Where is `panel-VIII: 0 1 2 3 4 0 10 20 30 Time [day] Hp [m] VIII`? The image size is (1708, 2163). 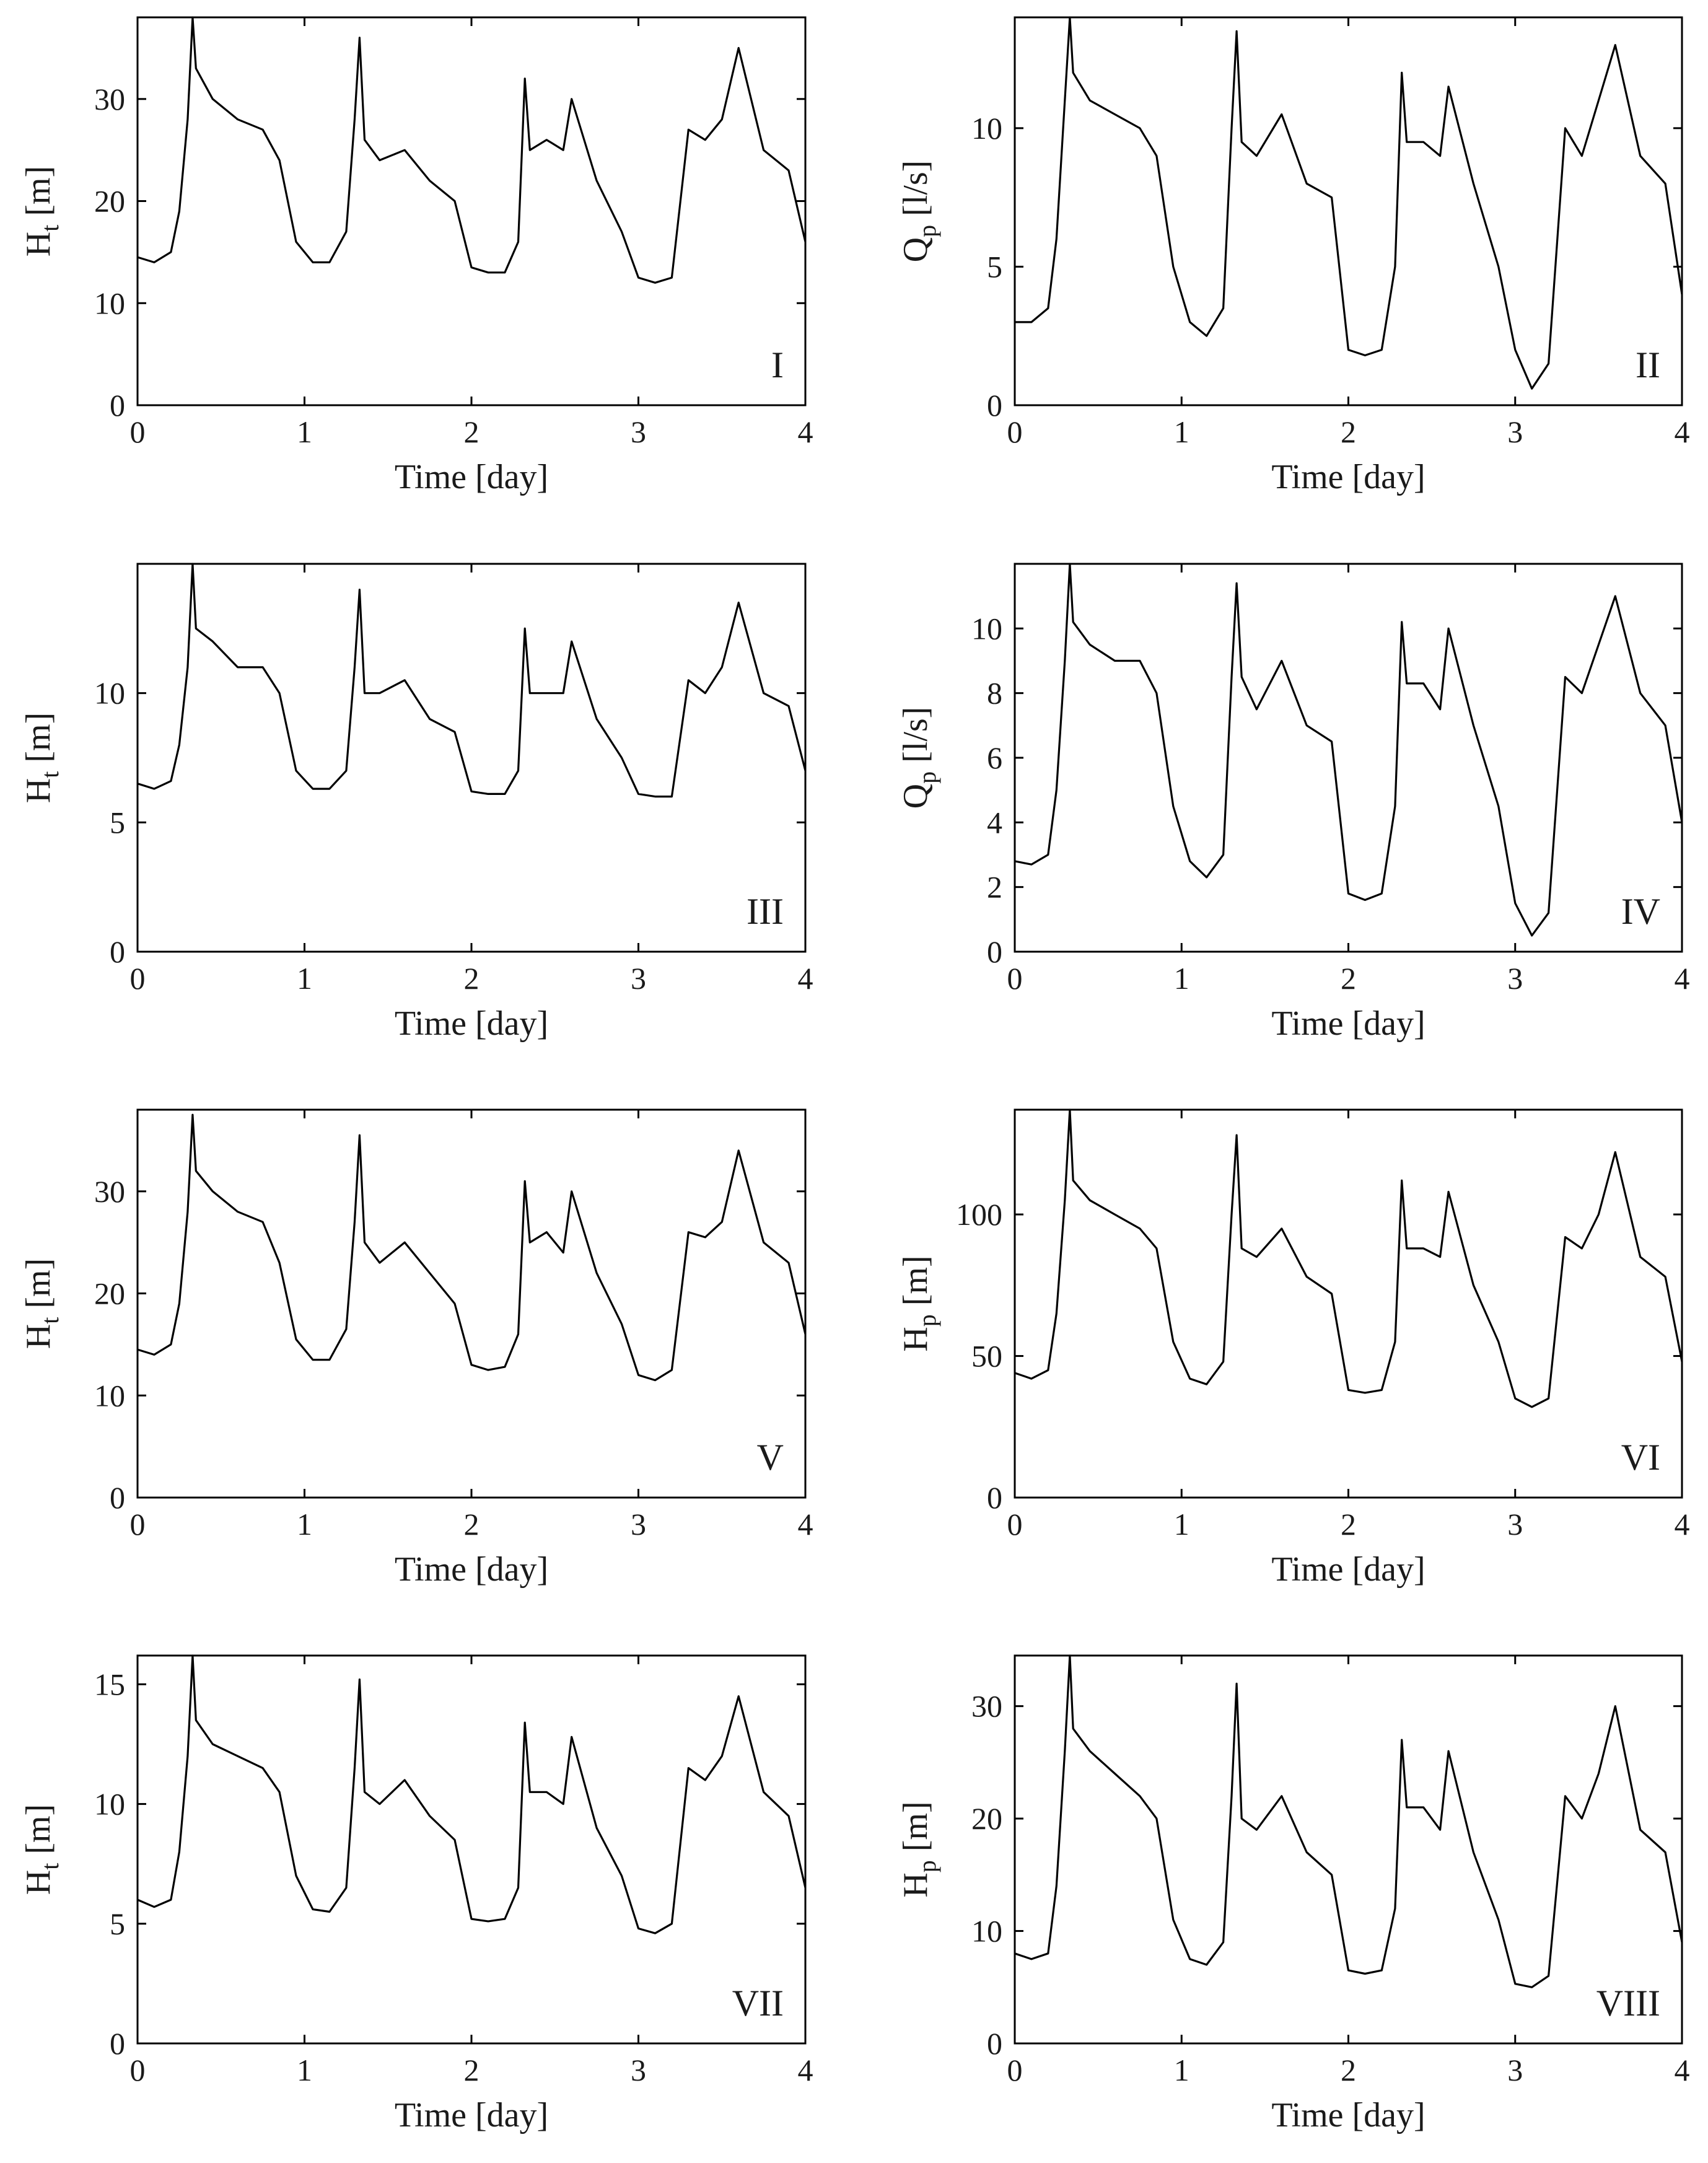
panel-VIII: 0 1 2 3 4 0 10 20 30 Time [day] Hp [m] VIII is located at coordinates (1293, 1894).